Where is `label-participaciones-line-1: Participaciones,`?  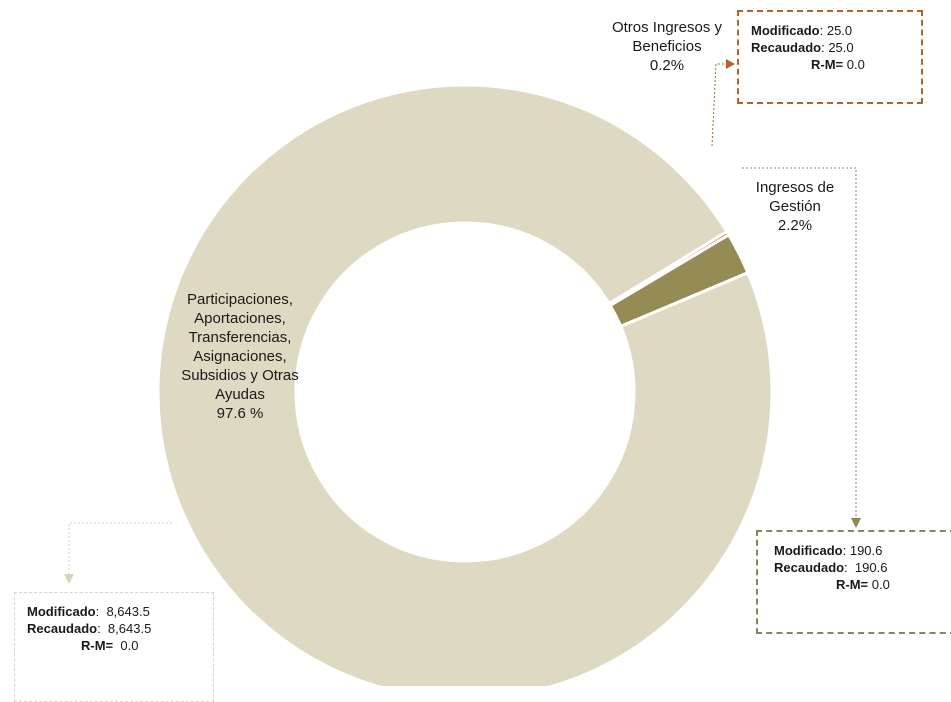
label-participaciones-line-1: Participaciones, is located at coordinates (240, 299).